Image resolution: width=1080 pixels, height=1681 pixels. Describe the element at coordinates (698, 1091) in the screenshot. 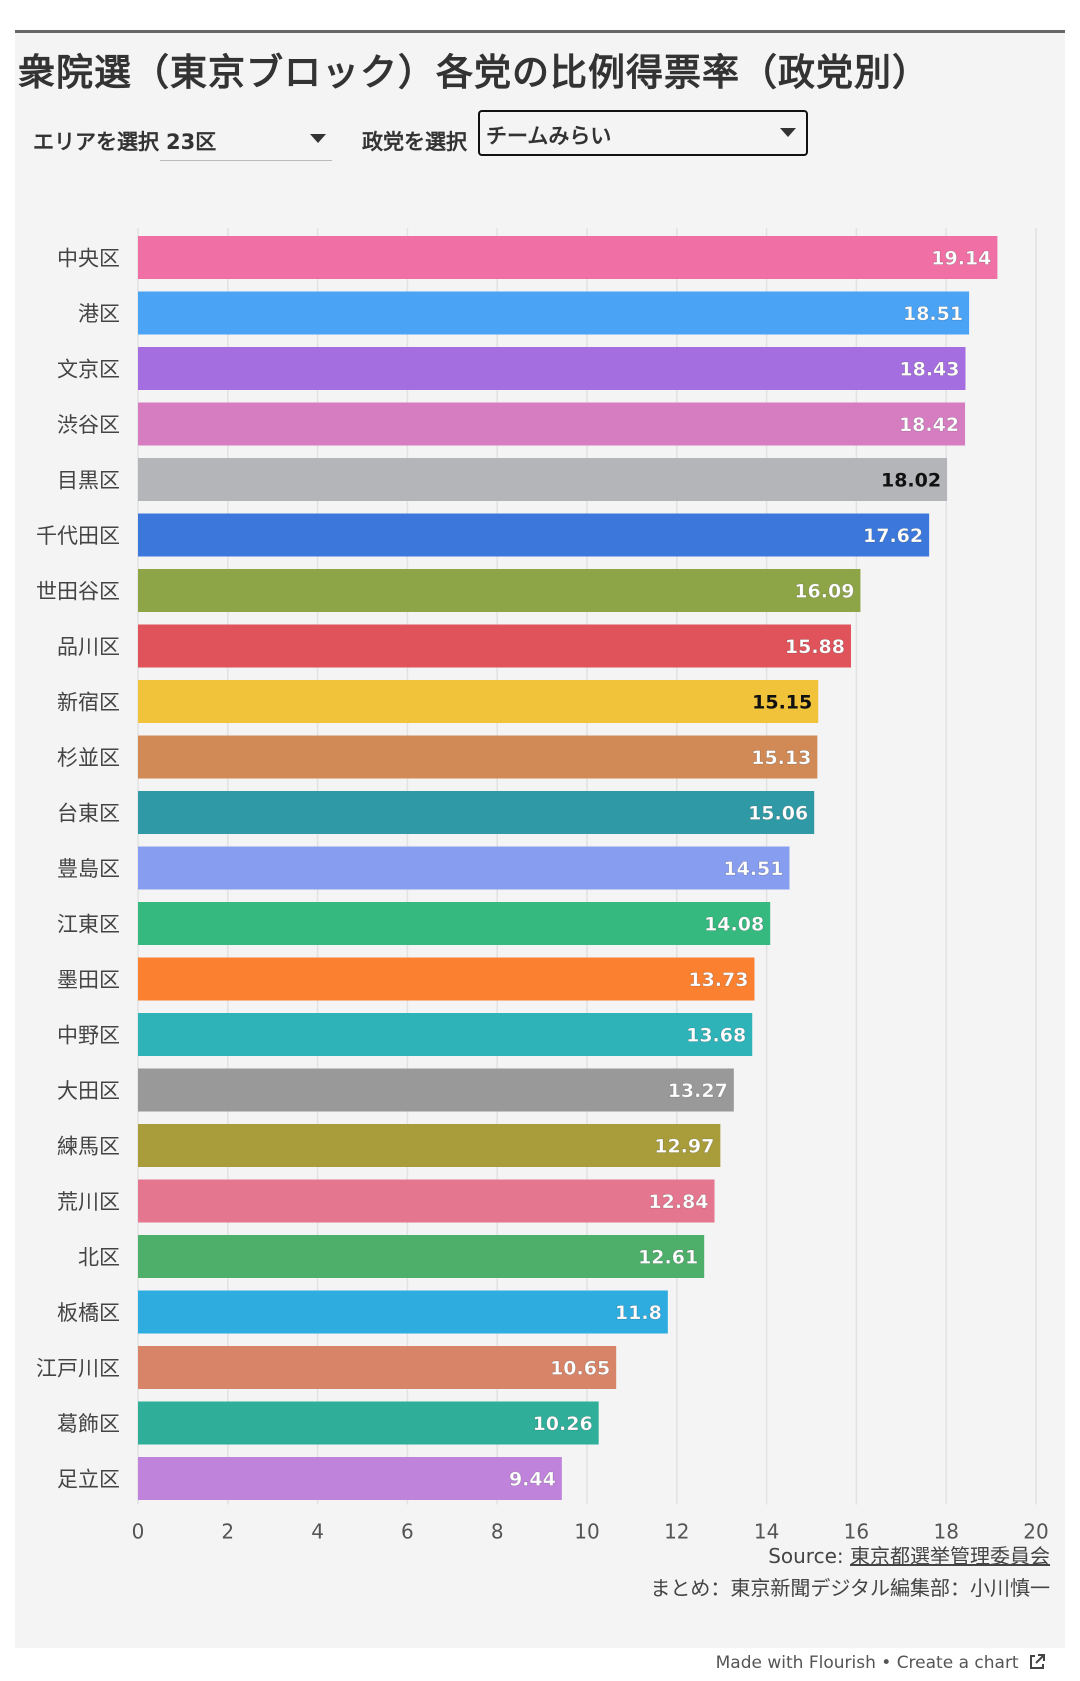

I see `data-label: 13.27` at that location.